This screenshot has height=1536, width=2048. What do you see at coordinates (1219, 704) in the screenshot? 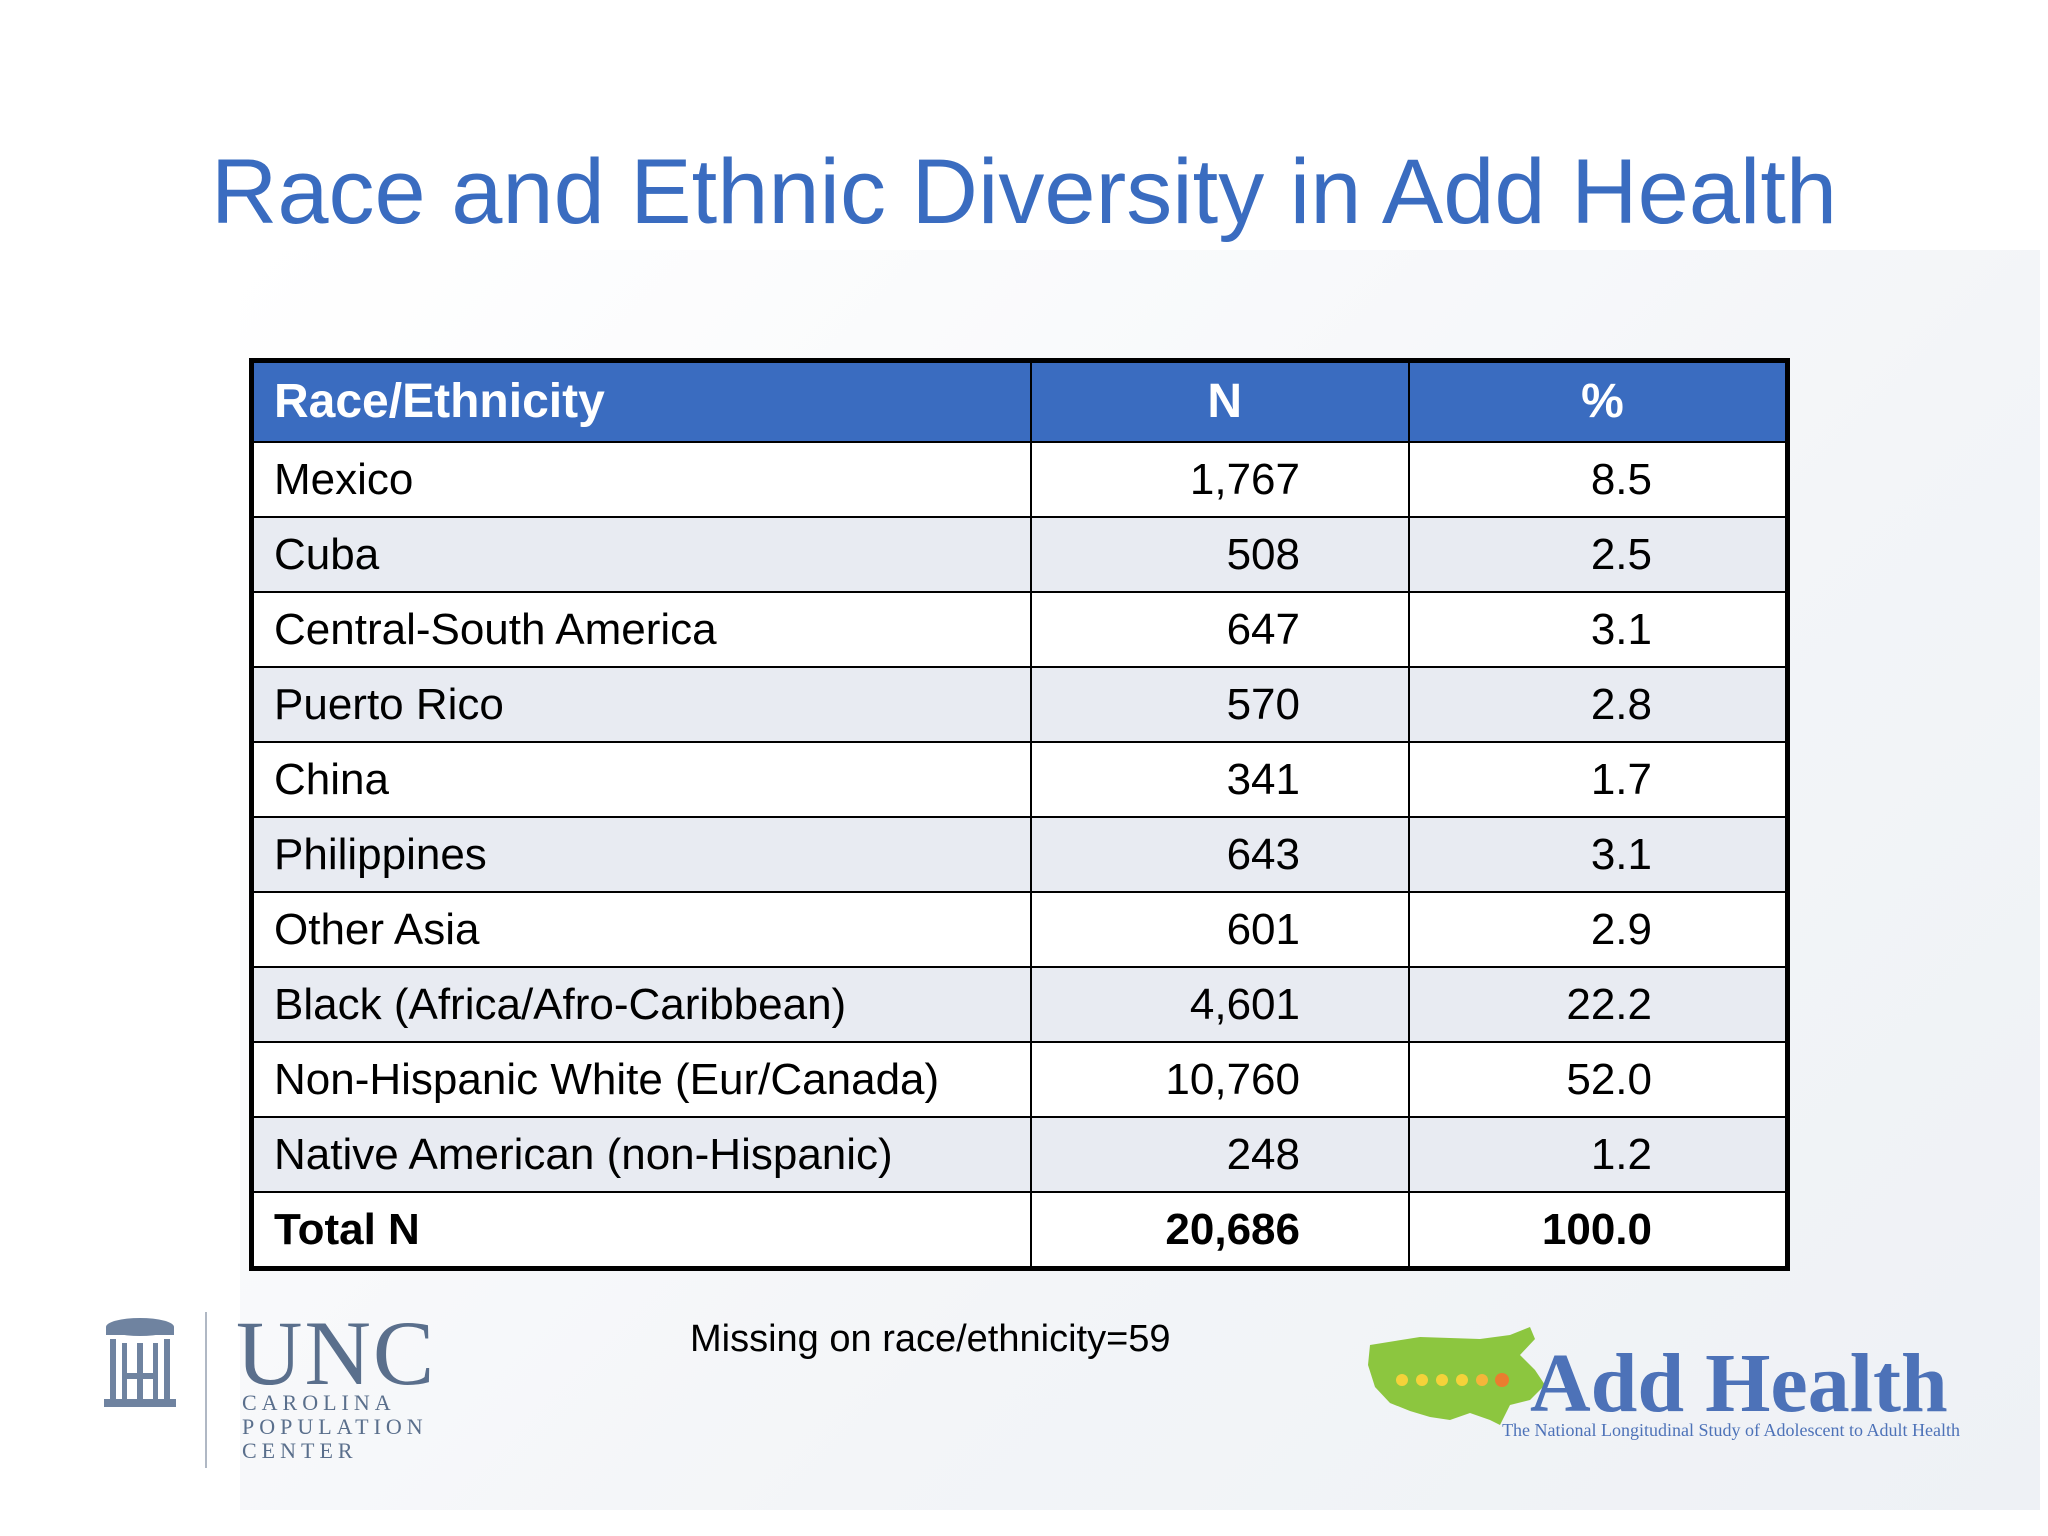
I see `cell-n: 570` at bounding box center [1219, 704].